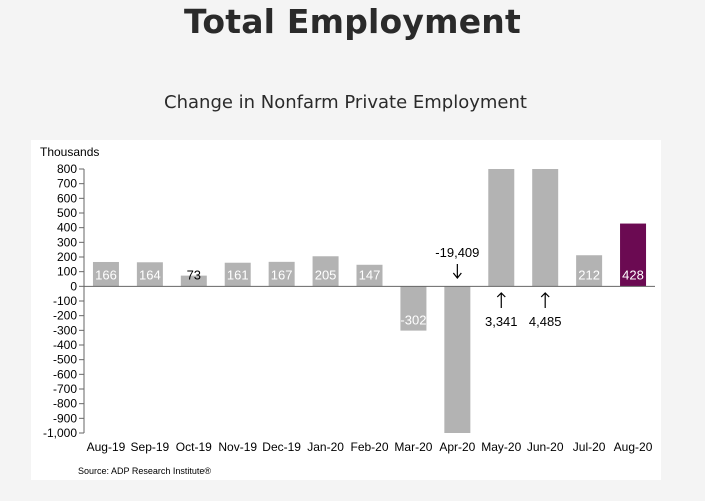 Image resolution: width=705 pixels, height=501 pixels. Describe the element at coordinates (501, 447) in the screenshot. I see `x-tick-label: May-20` at that location.